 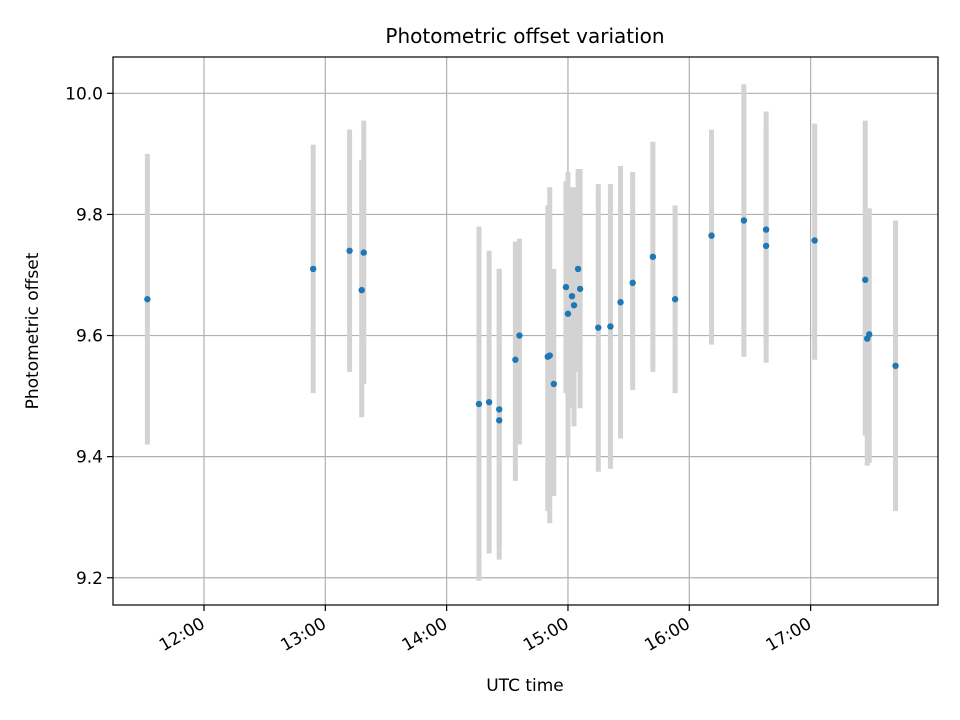 I want to click on y-tick-label: 9.8, so click(x=89, y=215).